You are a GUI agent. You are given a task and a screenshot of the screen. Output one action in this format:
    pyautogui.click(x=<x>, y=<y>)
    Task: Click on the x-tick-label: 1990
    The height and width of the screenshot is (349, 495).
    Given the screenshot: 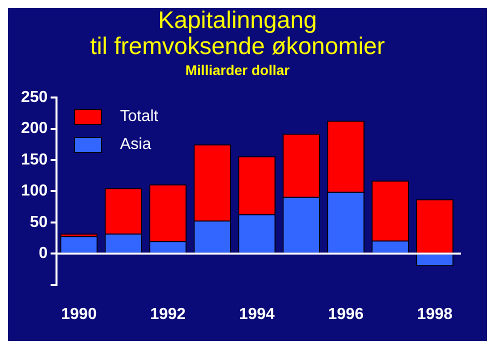 What is the action you would take?
    pyautogui.click(x=79, y=314)
    